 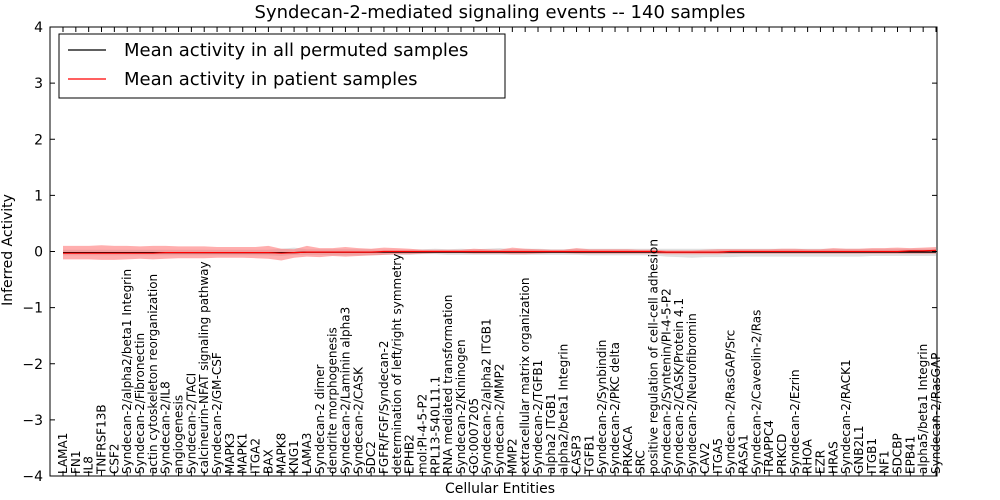 What do you see at coordinates (179, 434) in the screenshot?
I see `x-category-label: angiogenesis` at bounding box center [179, 434].